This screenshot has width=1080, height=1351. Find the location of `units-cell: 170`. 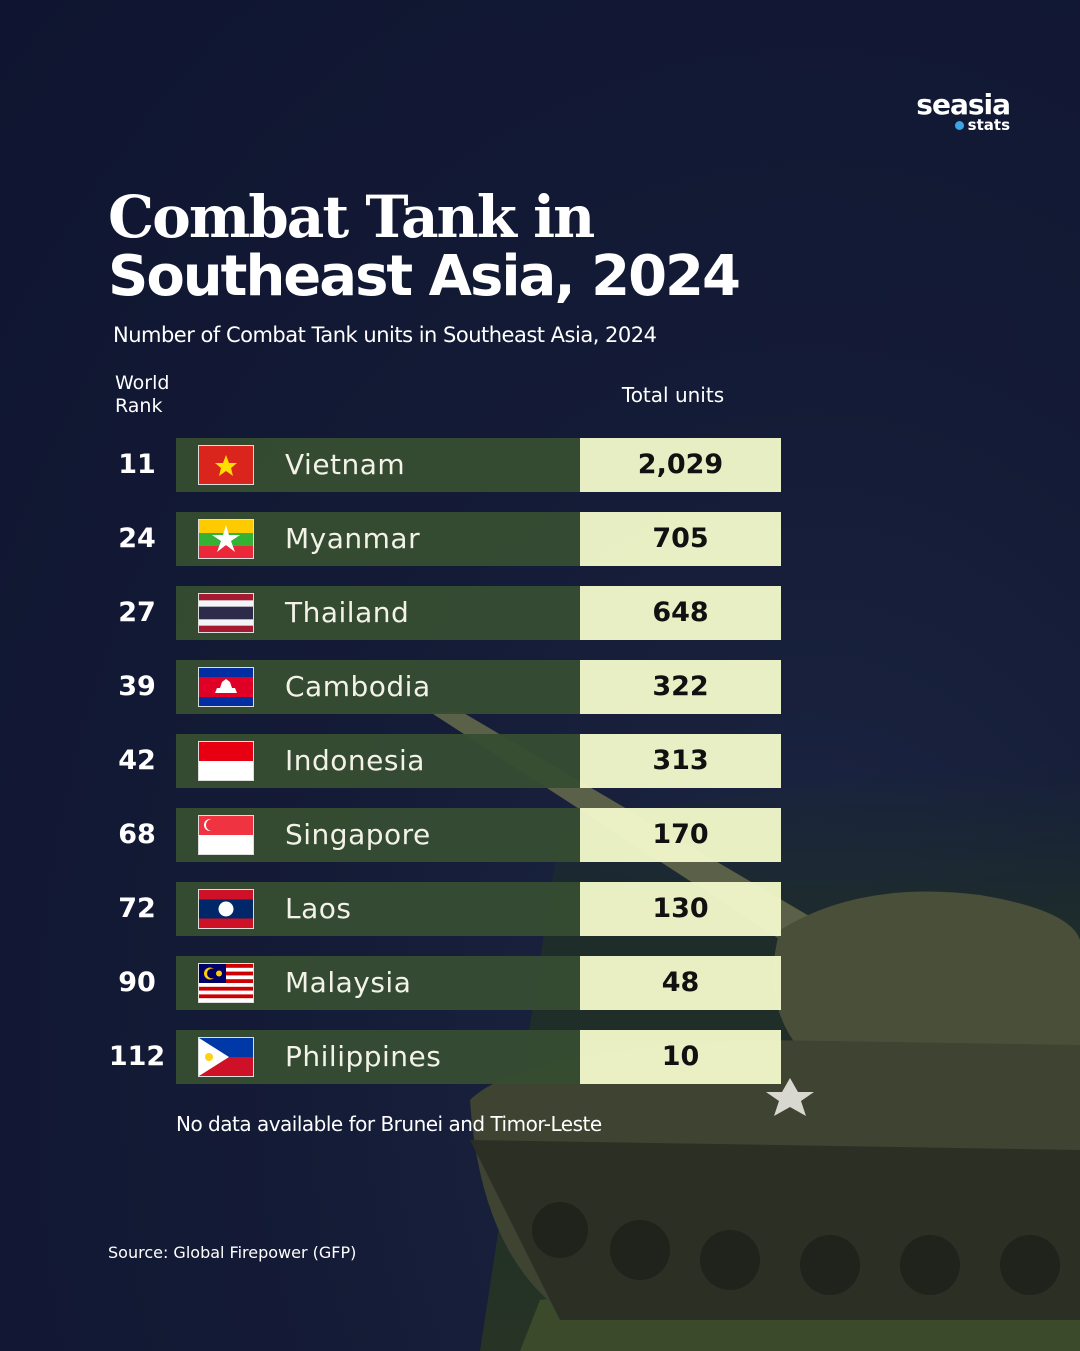

units-cell: 170 is located at coordinates (680, 835).